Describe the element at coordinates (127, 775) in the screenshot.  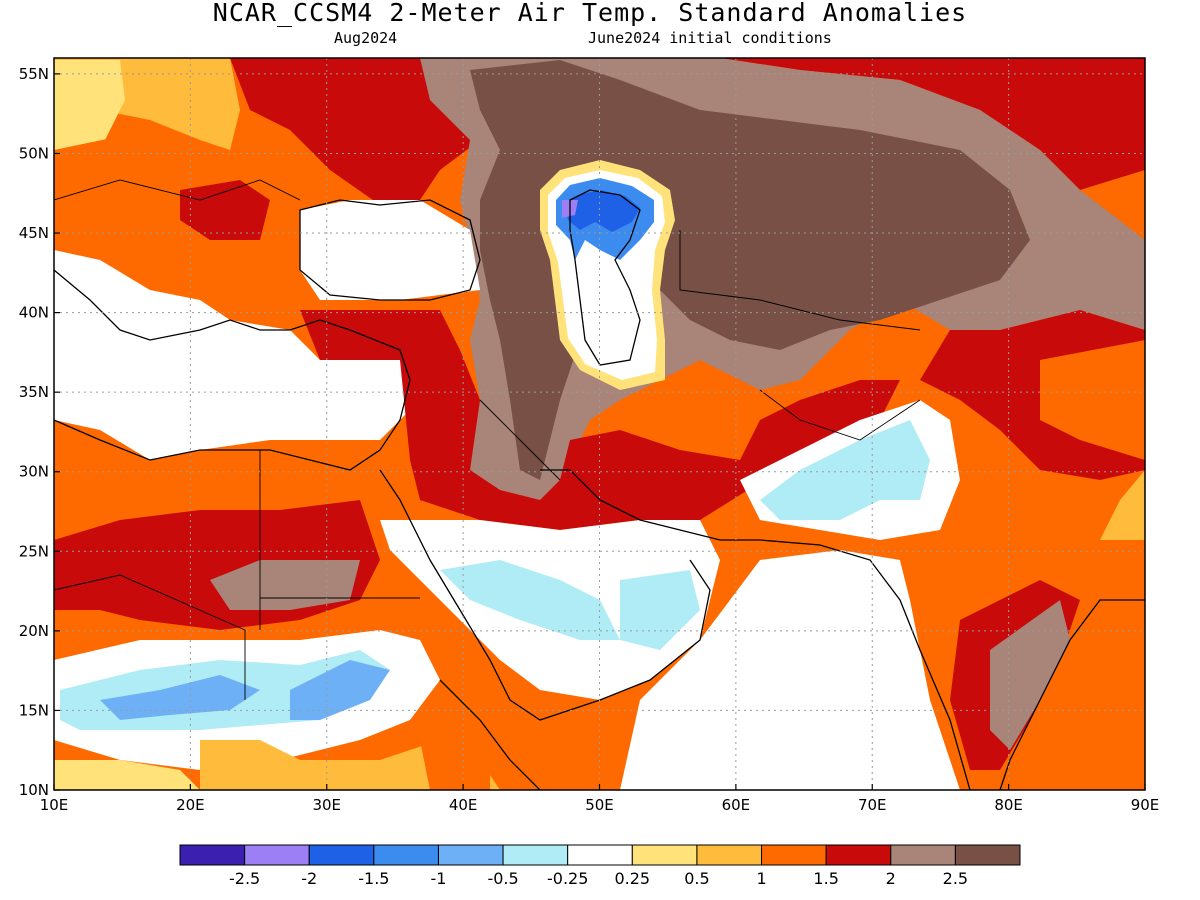
I see `field-west-africa` at that location.